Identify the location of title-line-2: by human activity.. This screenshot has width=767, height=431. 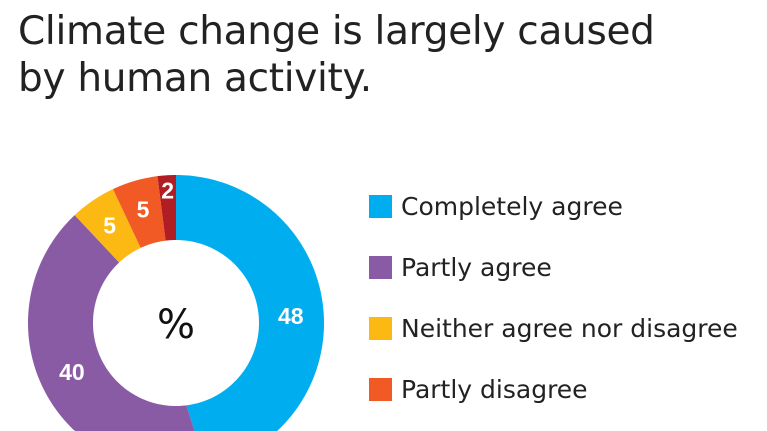
(195, 78).